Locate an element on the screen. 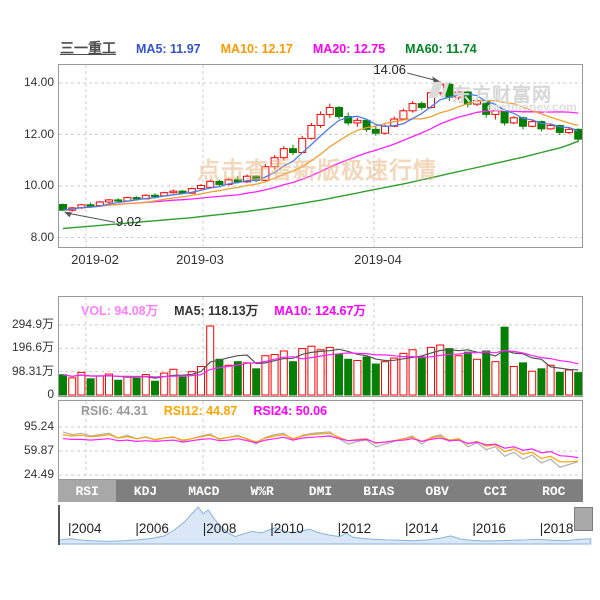  promo-watermark: 点击查看新版极速行情 is located at coordinates (317, 170).